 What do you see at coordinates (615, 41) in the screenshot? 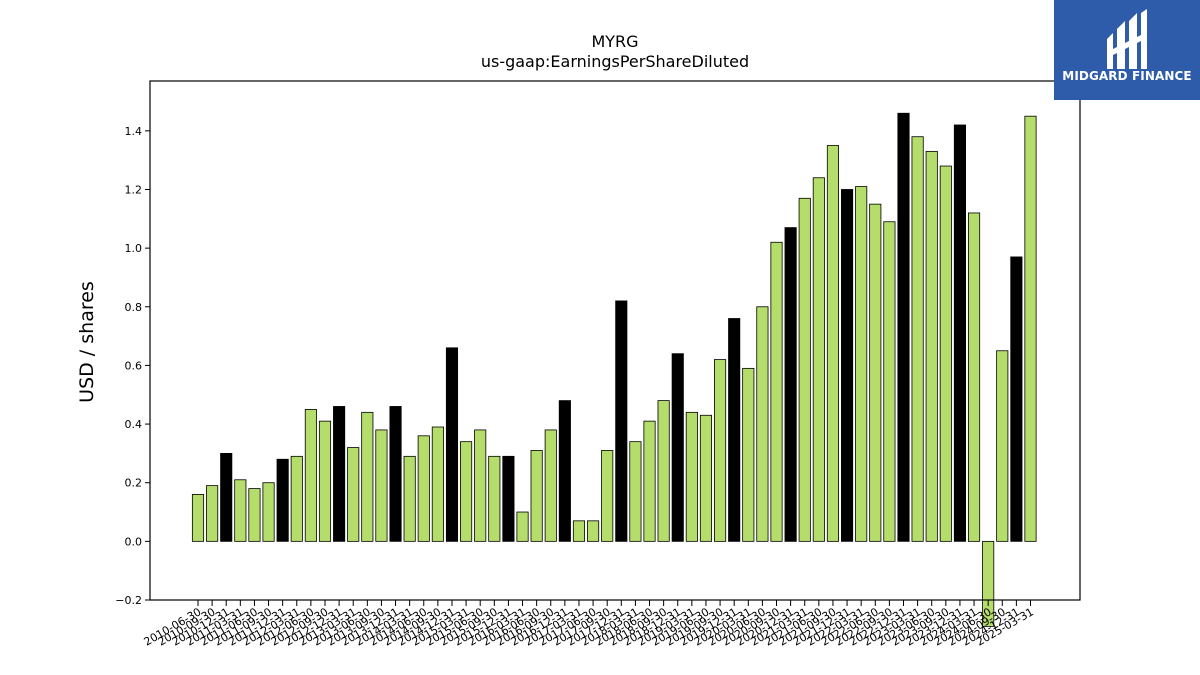
I see `chart-title: MYRG` at bounding box center [615, 41].